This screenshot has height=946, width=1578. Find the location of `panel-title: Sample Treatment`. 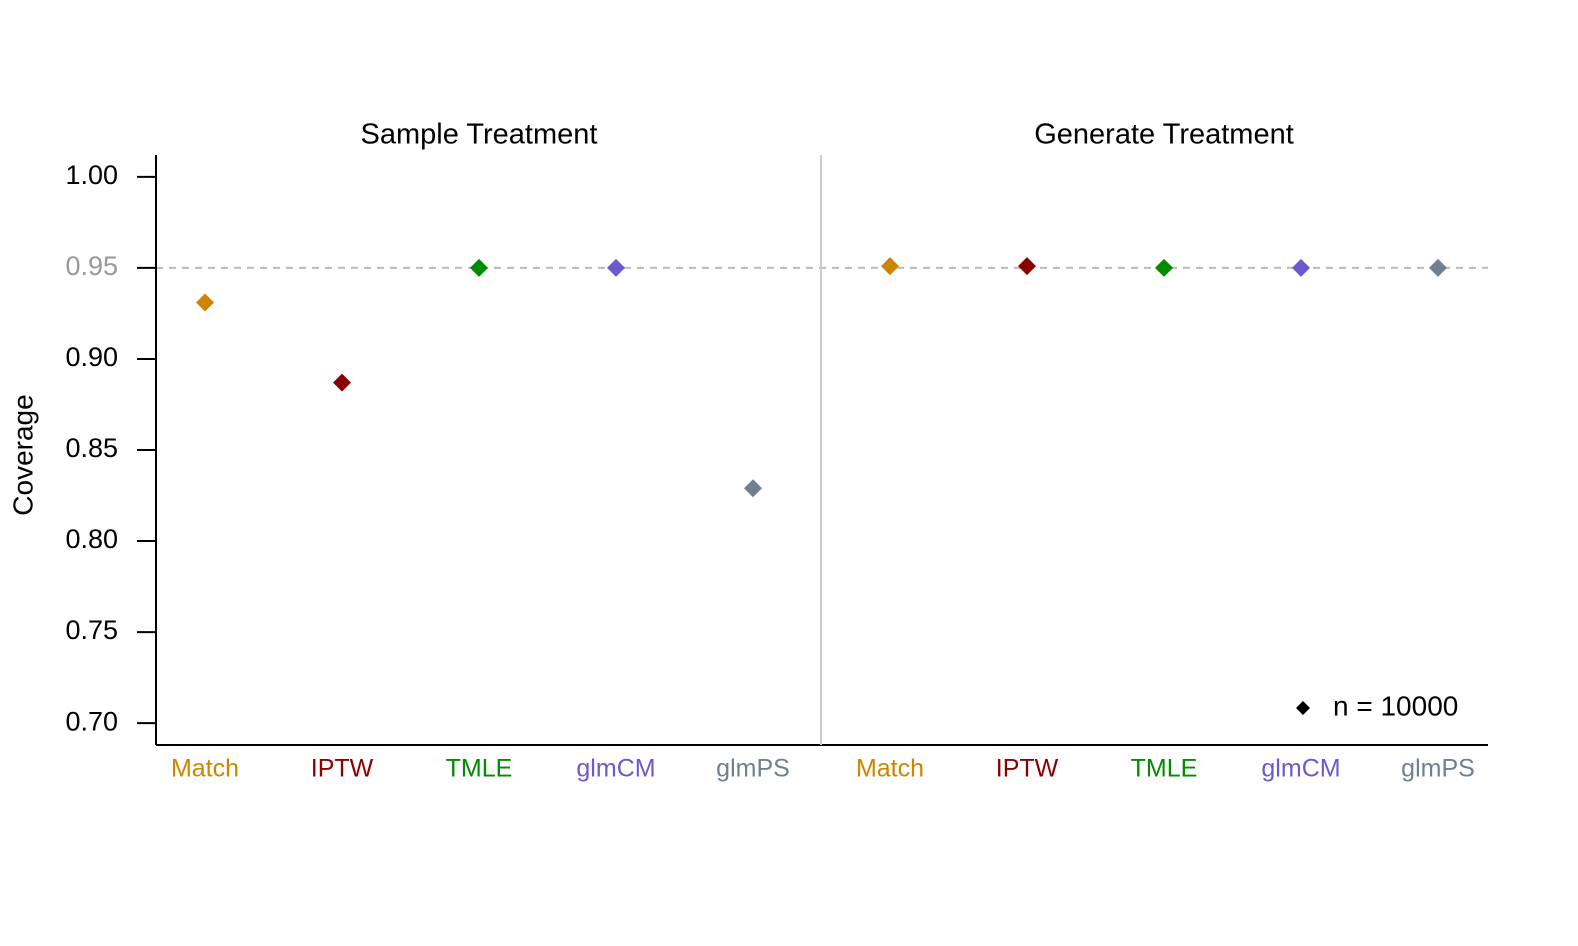

panel-title: Sample Treatment is located at coordinates (479, 135).